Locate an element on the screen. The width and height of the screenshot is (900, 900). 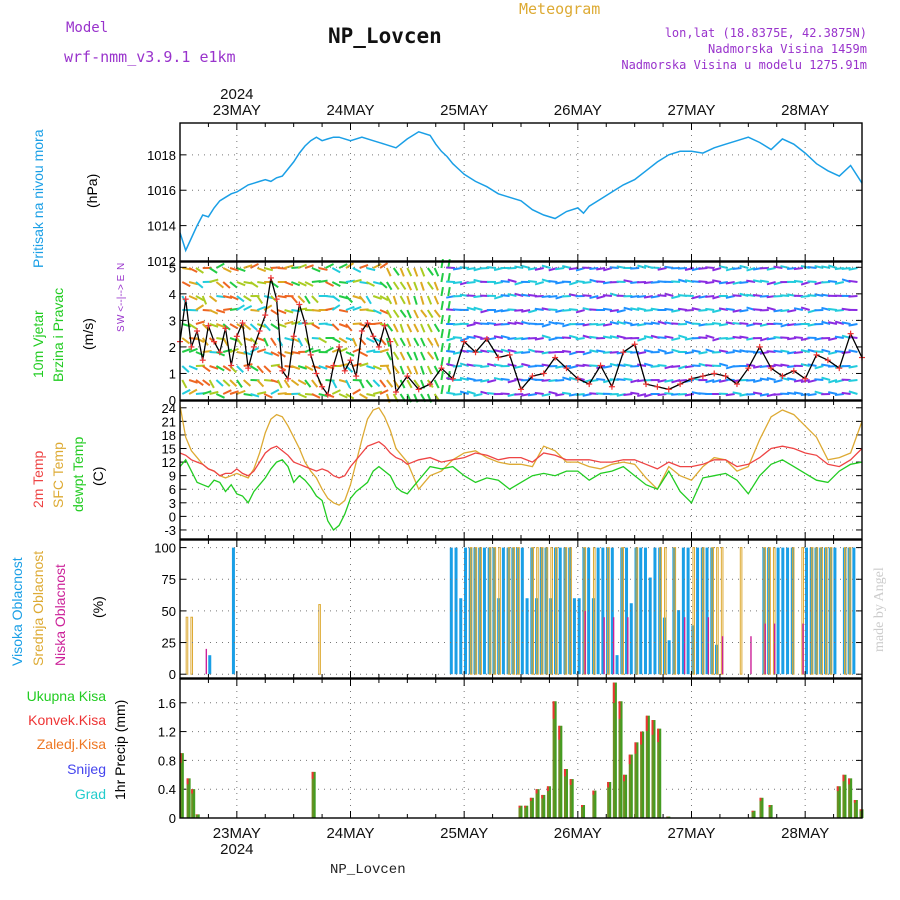
y-tick-label: 15 is located at coordinates (169, 449).